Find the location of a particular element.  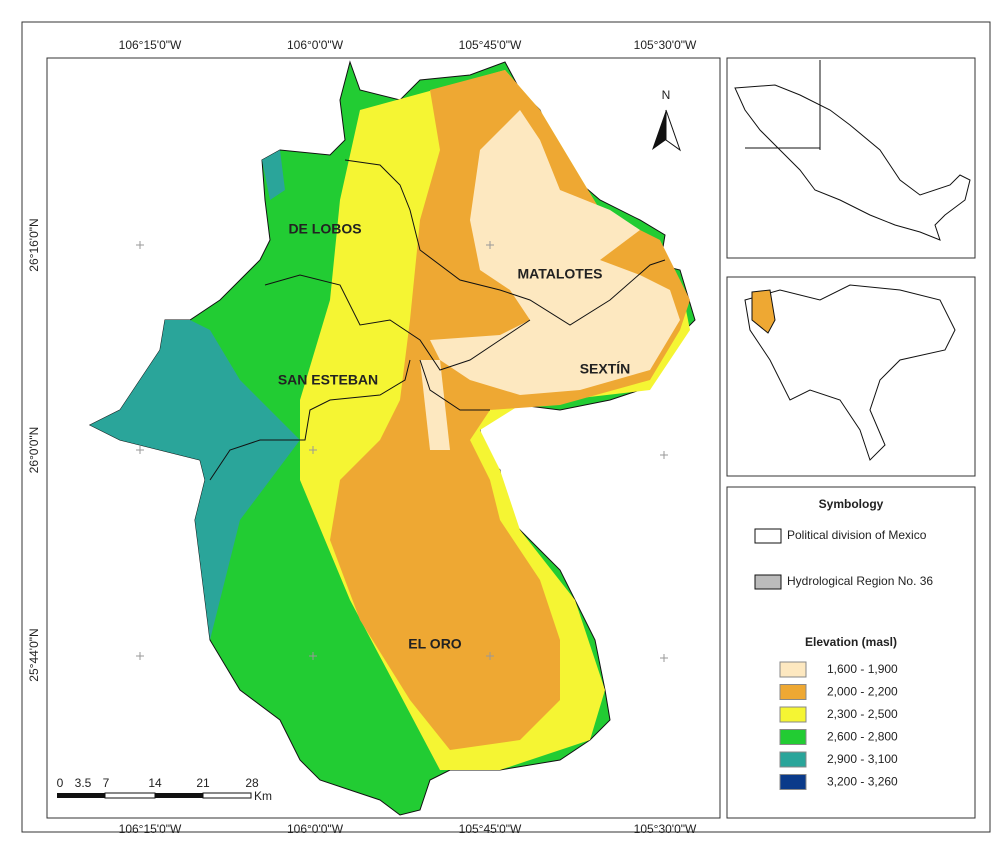

legend-item: 2,000 - 2,200 is located at coordinates (862, 692).